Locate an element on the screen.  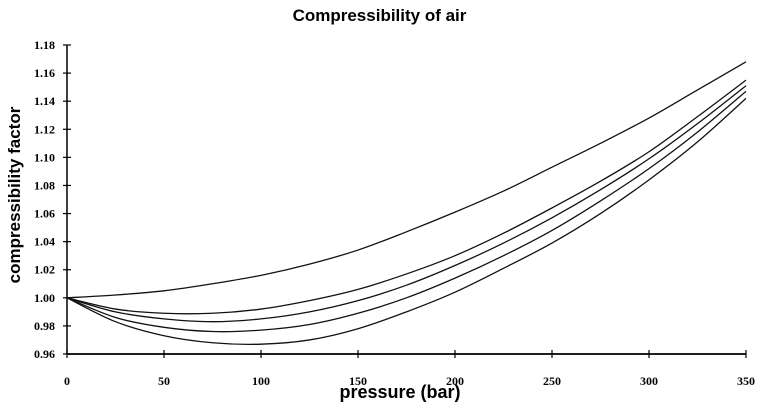
x-tick-label: 0 is located at coordinates (67, 381).